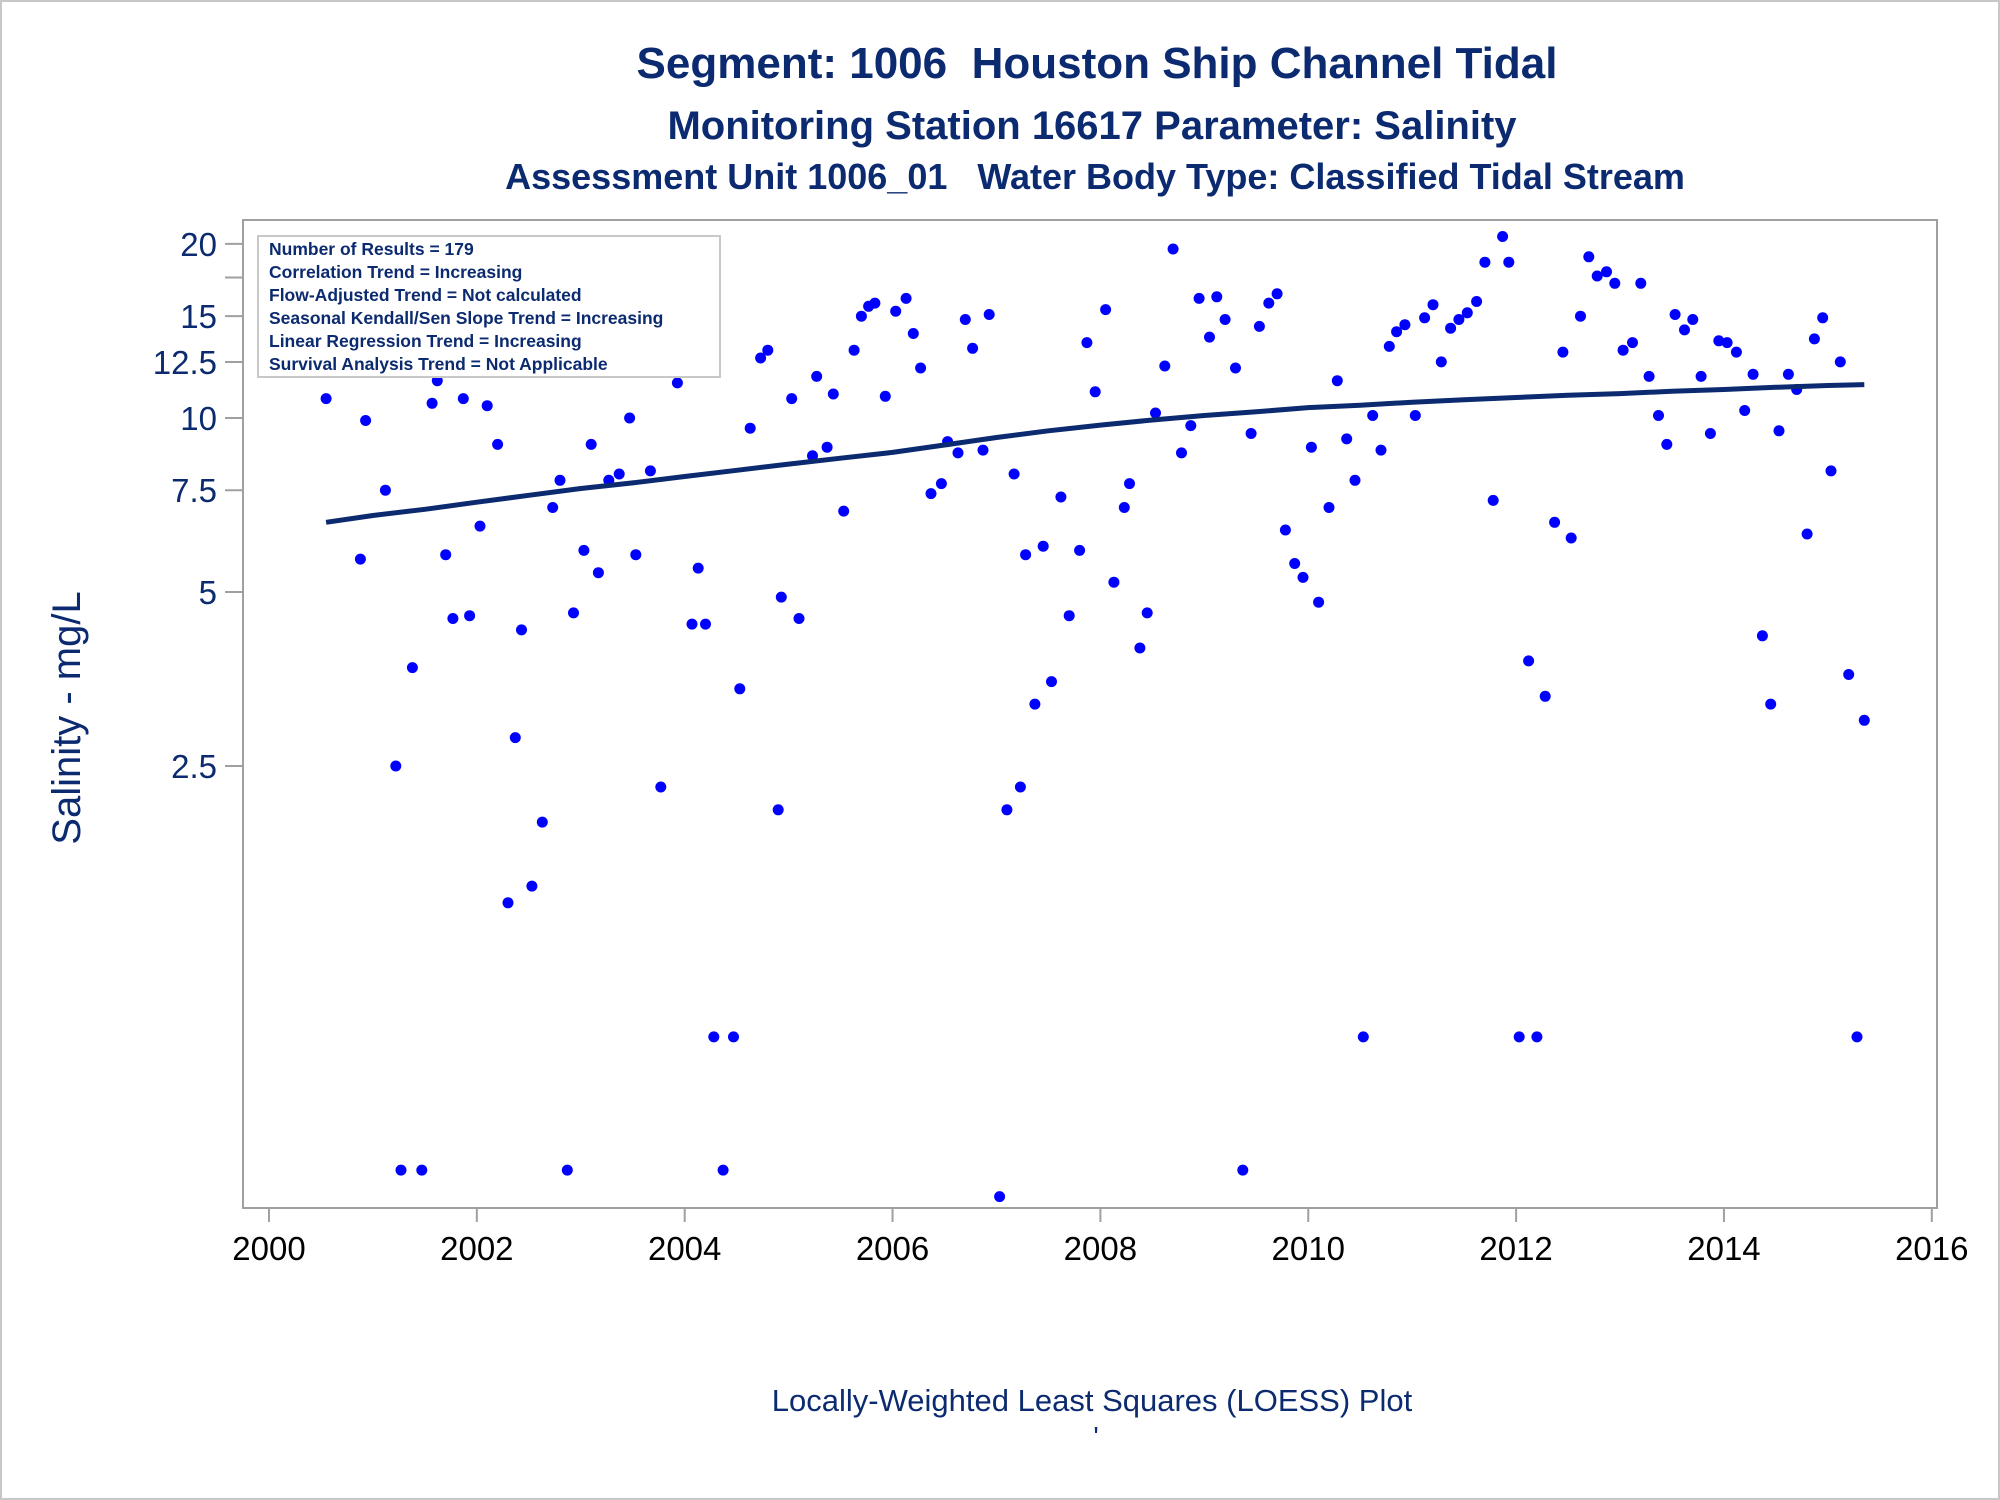 This screenshot has height=1500, width=2000. Describe the element at coordinates (268, 1248) in the screenshot. I see `x-tick-label: 2000` at that location.